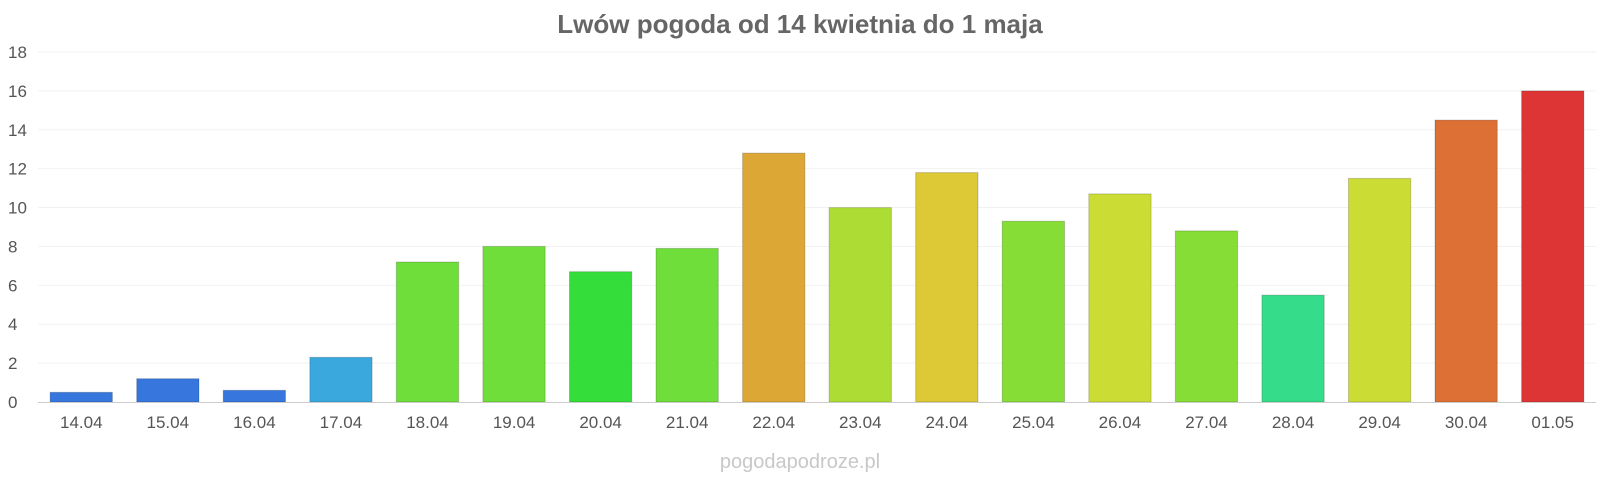  I want to click on bar-01.05, so click(1553, 246).